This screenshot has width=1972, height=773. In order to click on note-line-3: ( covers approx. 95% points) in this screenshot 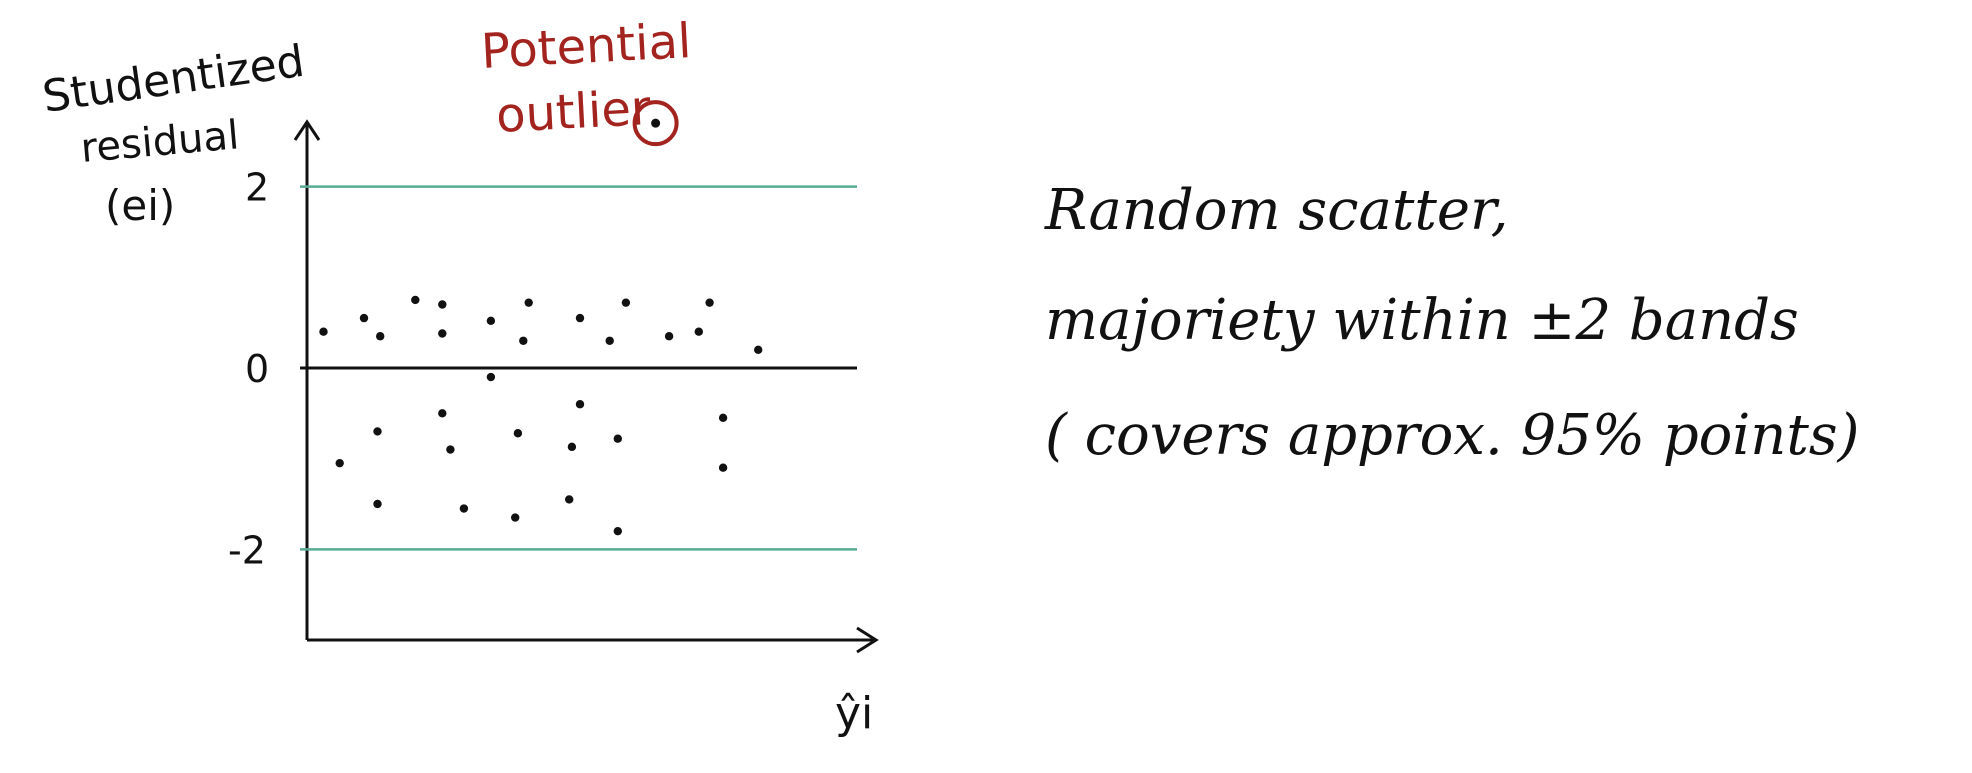, I will do `click(1452, 435)`.